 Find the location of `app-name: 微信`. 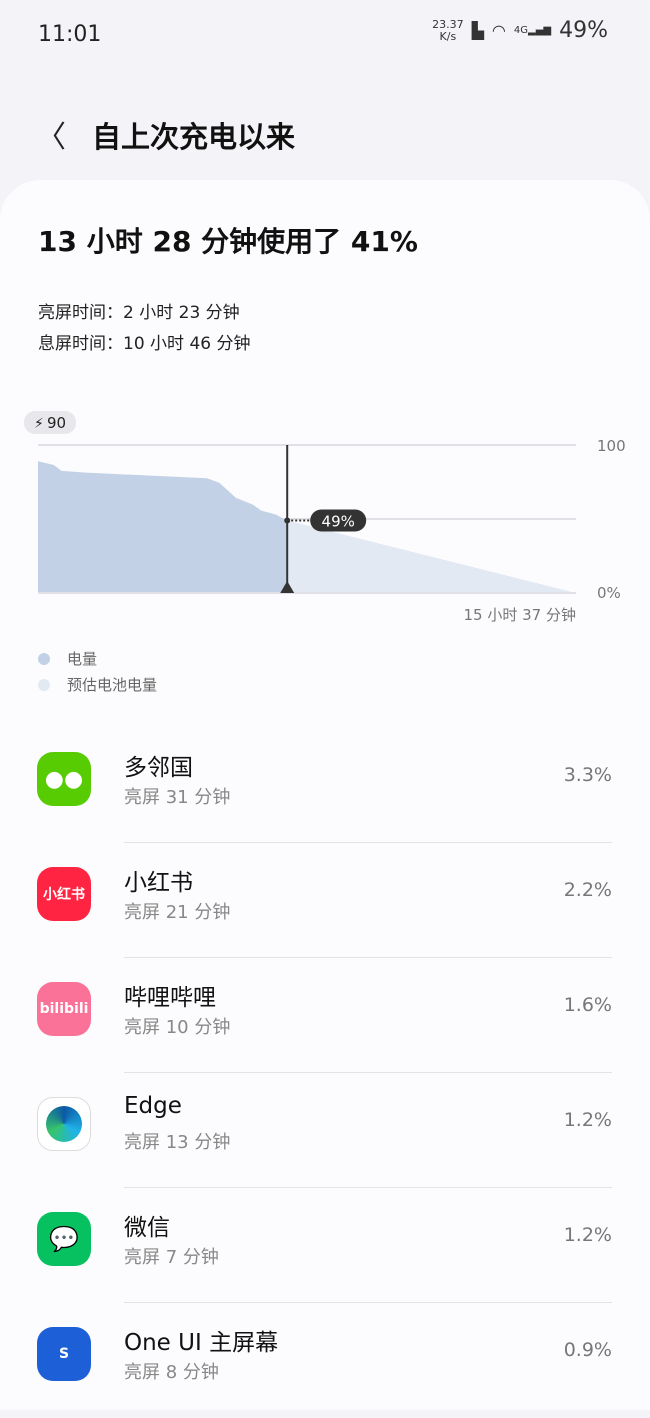

app-name: 微信 is located at coordinates (147, 1228).